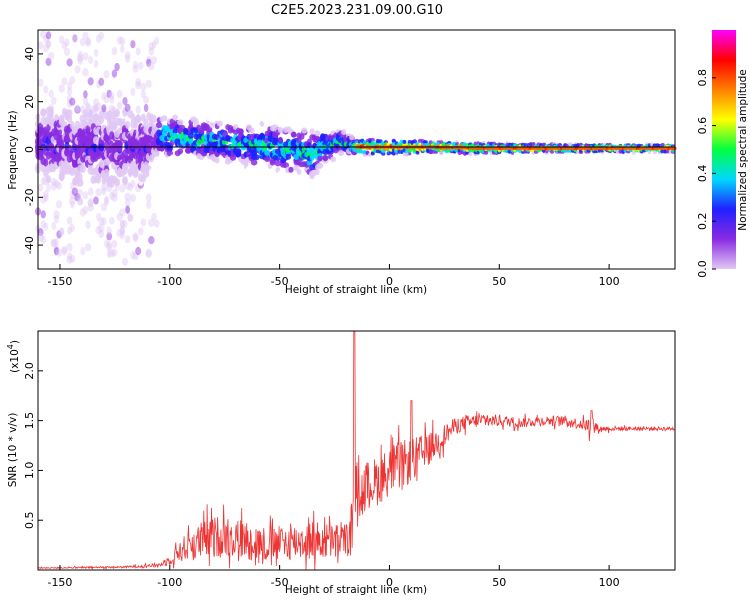 The height and width of the screenshot is (600, 750). I want to click on snr-x-tick-label: 100, so click(609, 582).